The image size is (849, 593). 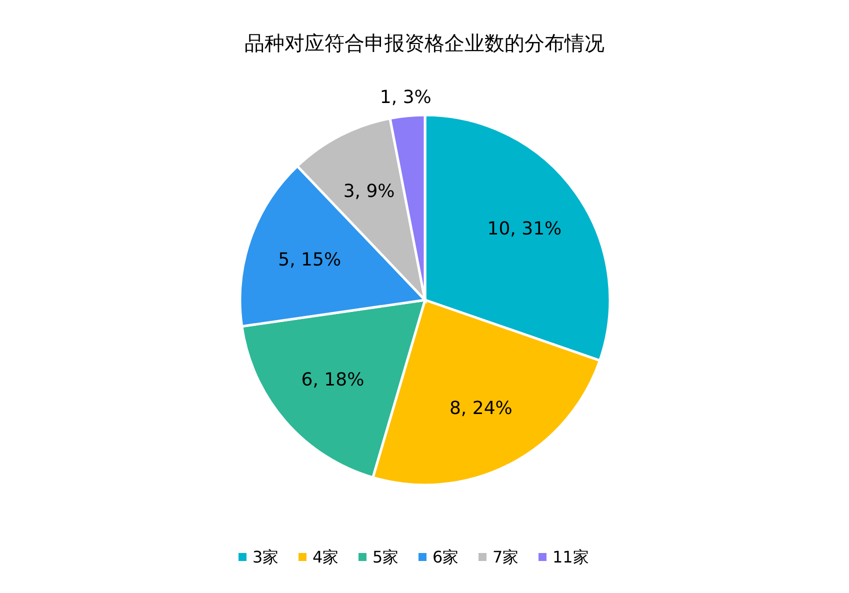 What do you see at coordinates (570, 557) in the screenshot?
I see `legend-label: 11家` at bounding box center [570, 557].